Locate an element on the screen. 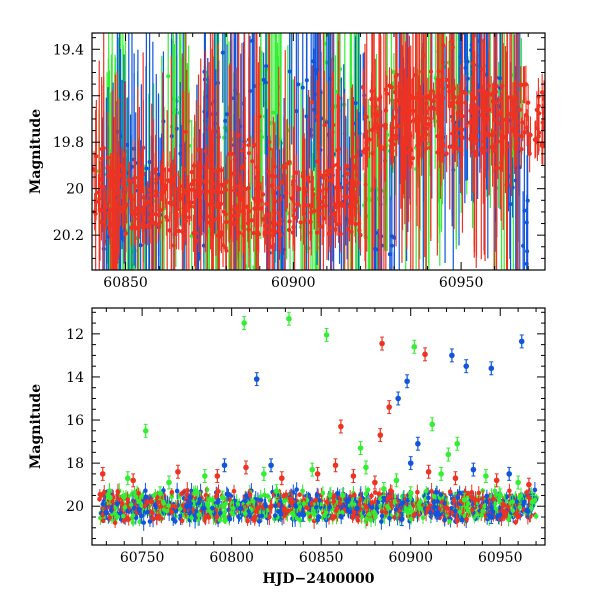 This screenshot has height=600, width=600. x-tick-label: 60900 is located at coordinates (293, 283).